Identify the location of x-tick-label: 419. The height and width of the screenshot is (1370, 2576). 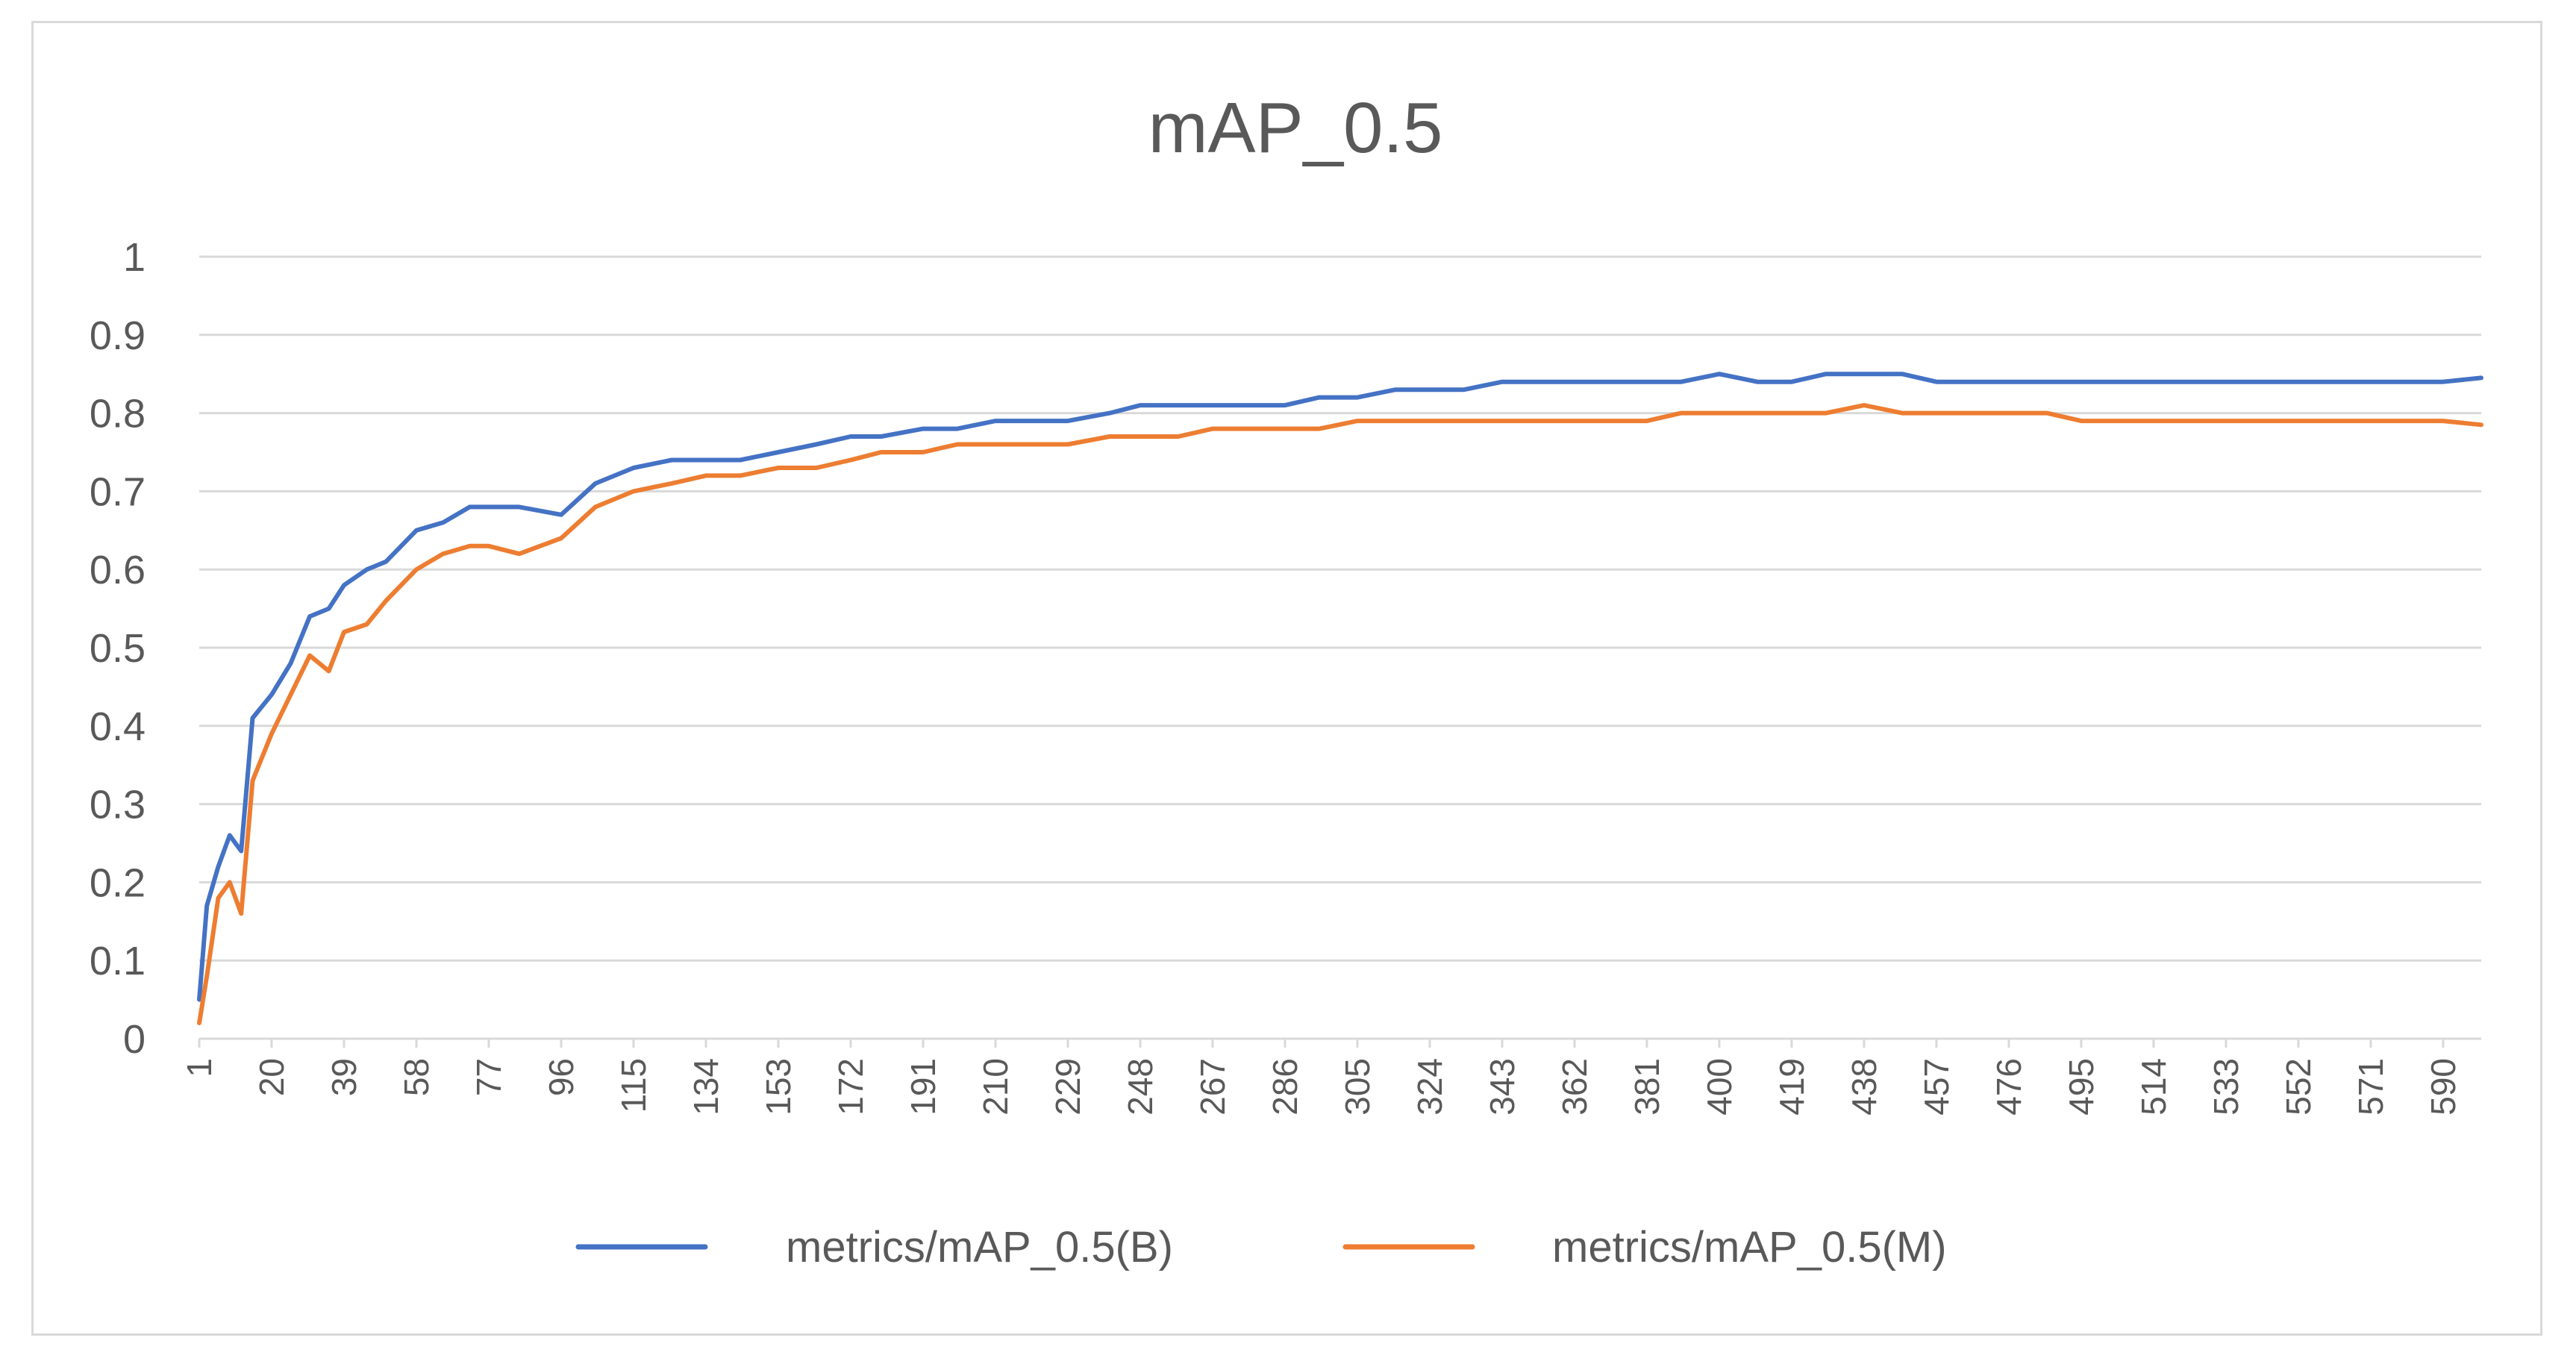
(1791, 1087).